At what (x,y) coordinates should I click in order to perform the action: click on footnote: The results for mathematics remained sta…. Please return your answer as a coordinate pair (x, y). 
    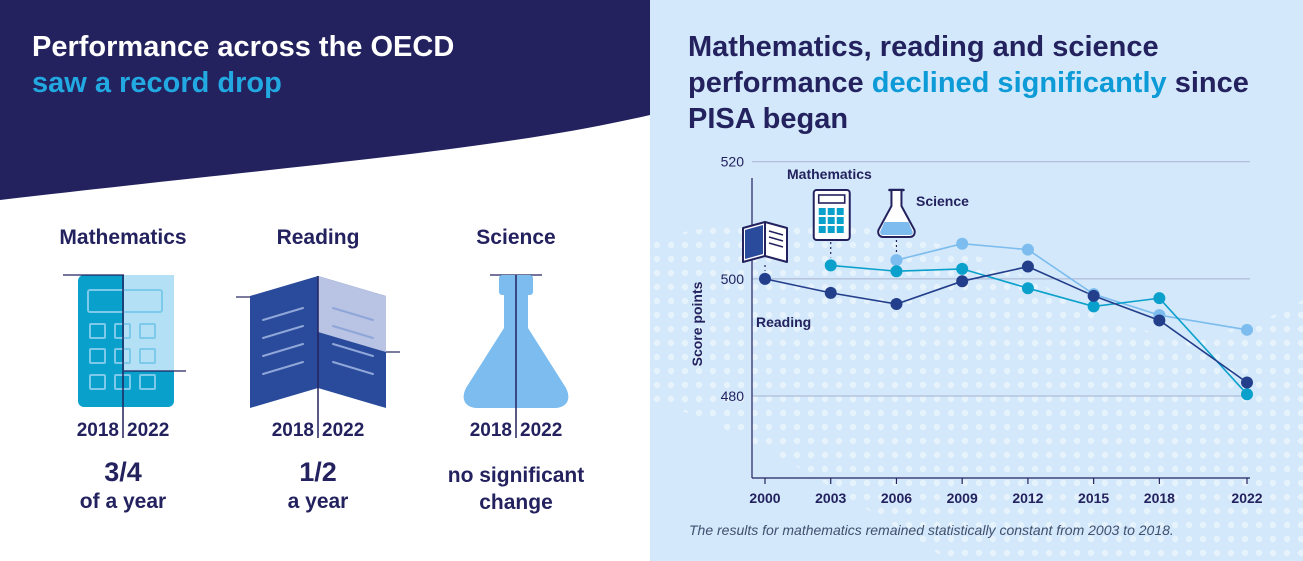
    Looking at the image, I should click on (931, 530).